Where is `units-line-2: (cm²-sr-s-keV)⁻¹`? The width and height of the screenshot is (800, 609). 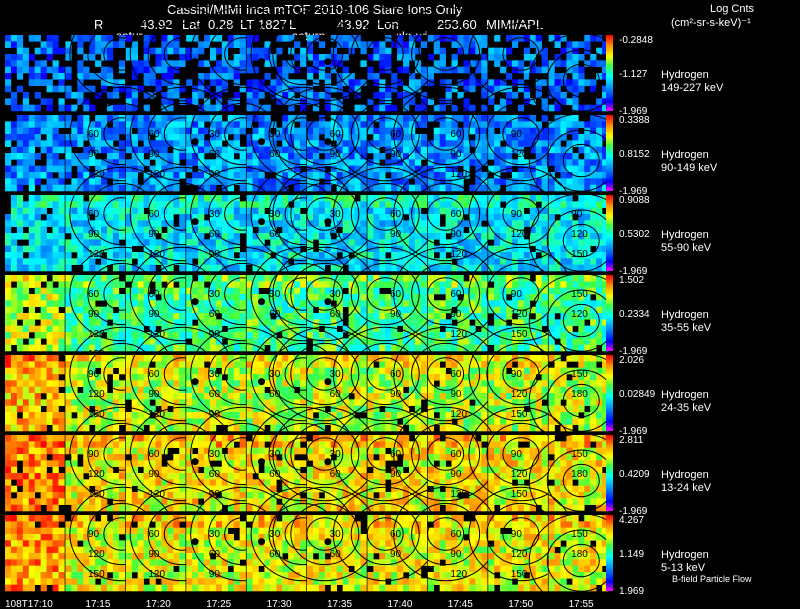 units-line-2: (cm²-sr-s-keV)⁻¹ is located at coordinates (711, 23).